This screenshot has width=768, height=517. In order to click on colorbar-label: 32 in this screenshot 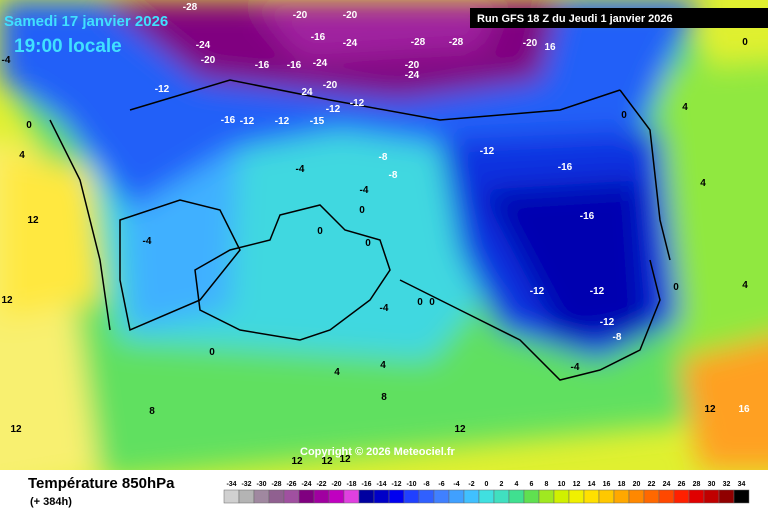, I will do `click(727, 484)`.